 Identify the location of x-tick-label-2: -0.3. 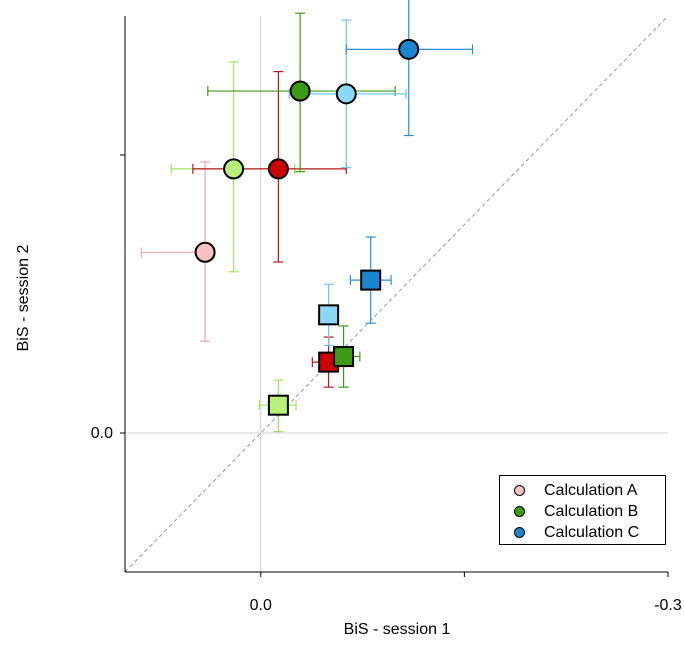
(668, 605).